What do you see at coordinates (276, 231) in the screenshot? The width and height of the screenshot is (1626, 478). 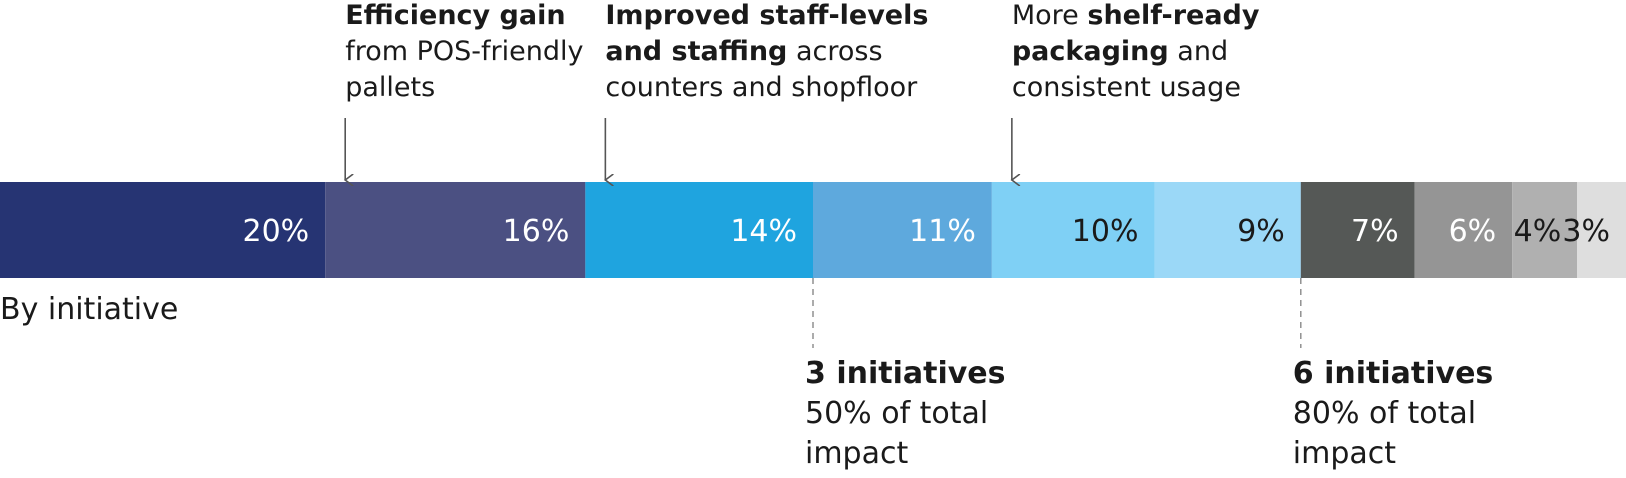 I see `value-label-1: 20%` at bounding box center [276, 231].